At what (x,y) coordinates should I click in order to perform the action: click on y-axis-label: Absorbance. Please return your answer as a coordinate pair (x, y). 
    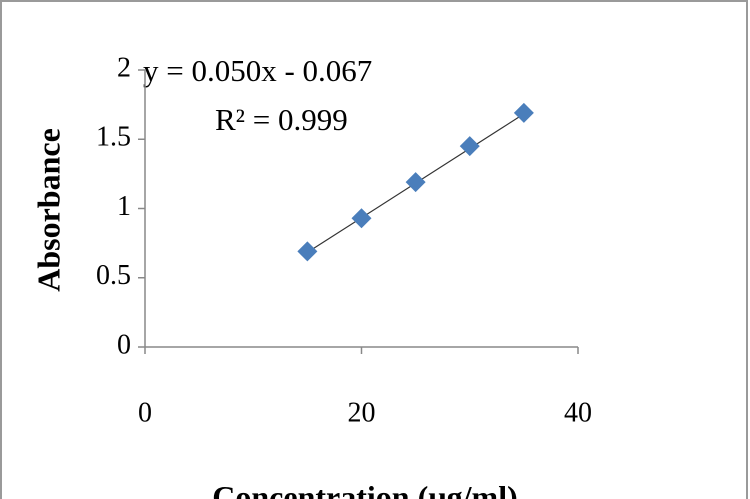
    Looking at the image, I should click on (48, 210).